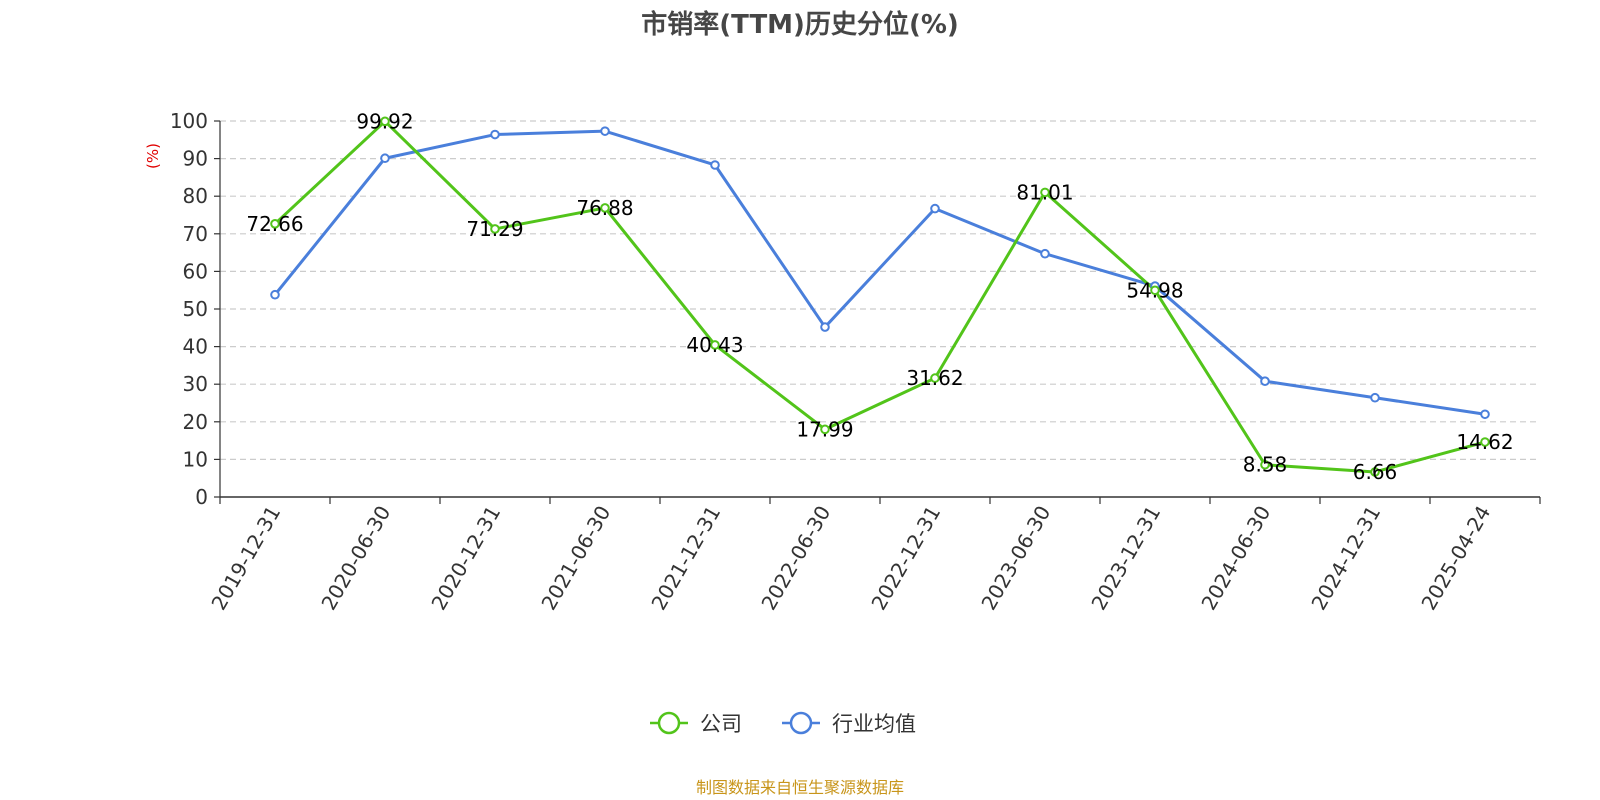 Image resolution: width=1600 pixels, height=800 pixels. I want to click on legend-item-industry: 行业均值, so click(849, 723).